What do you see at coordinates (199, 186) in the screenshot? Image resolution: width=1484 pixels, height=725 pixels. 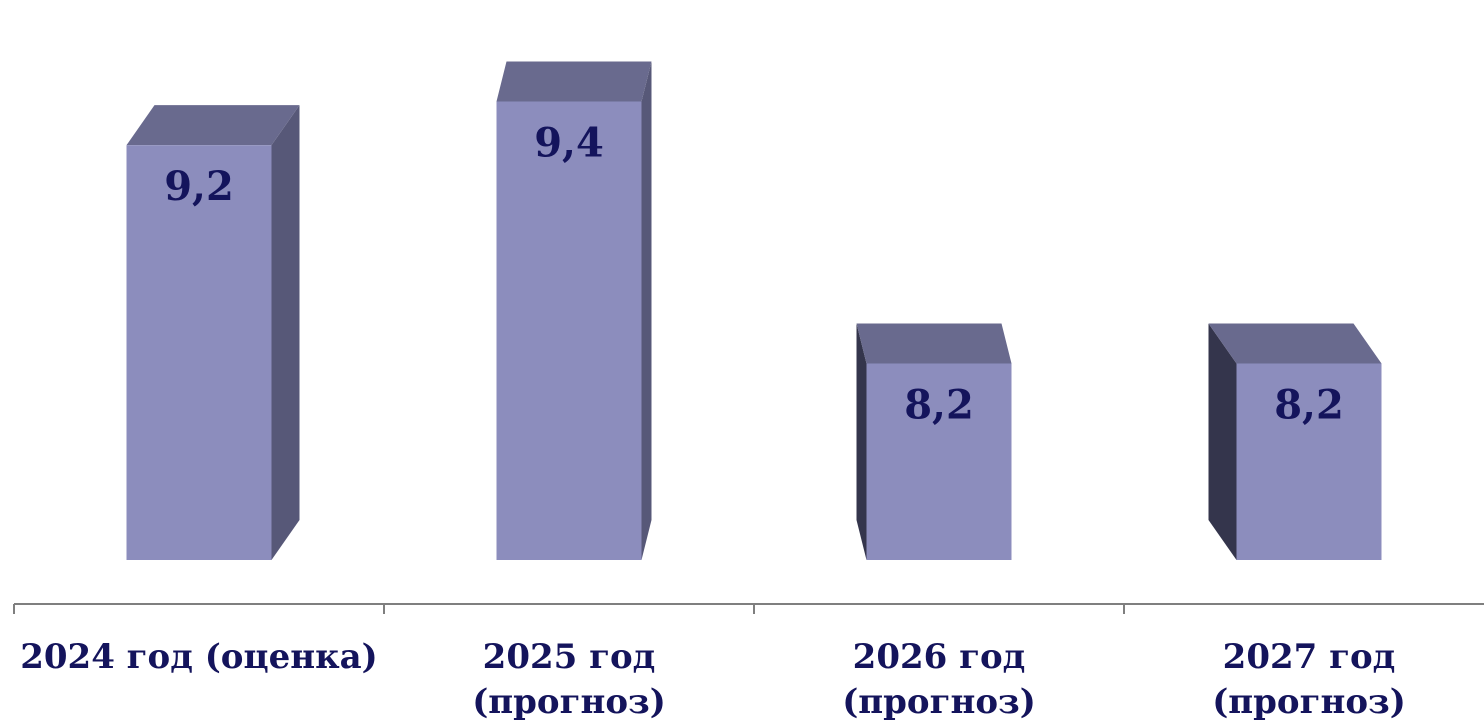 I see `data-label: 9,2` at bounding box center [199, 186].